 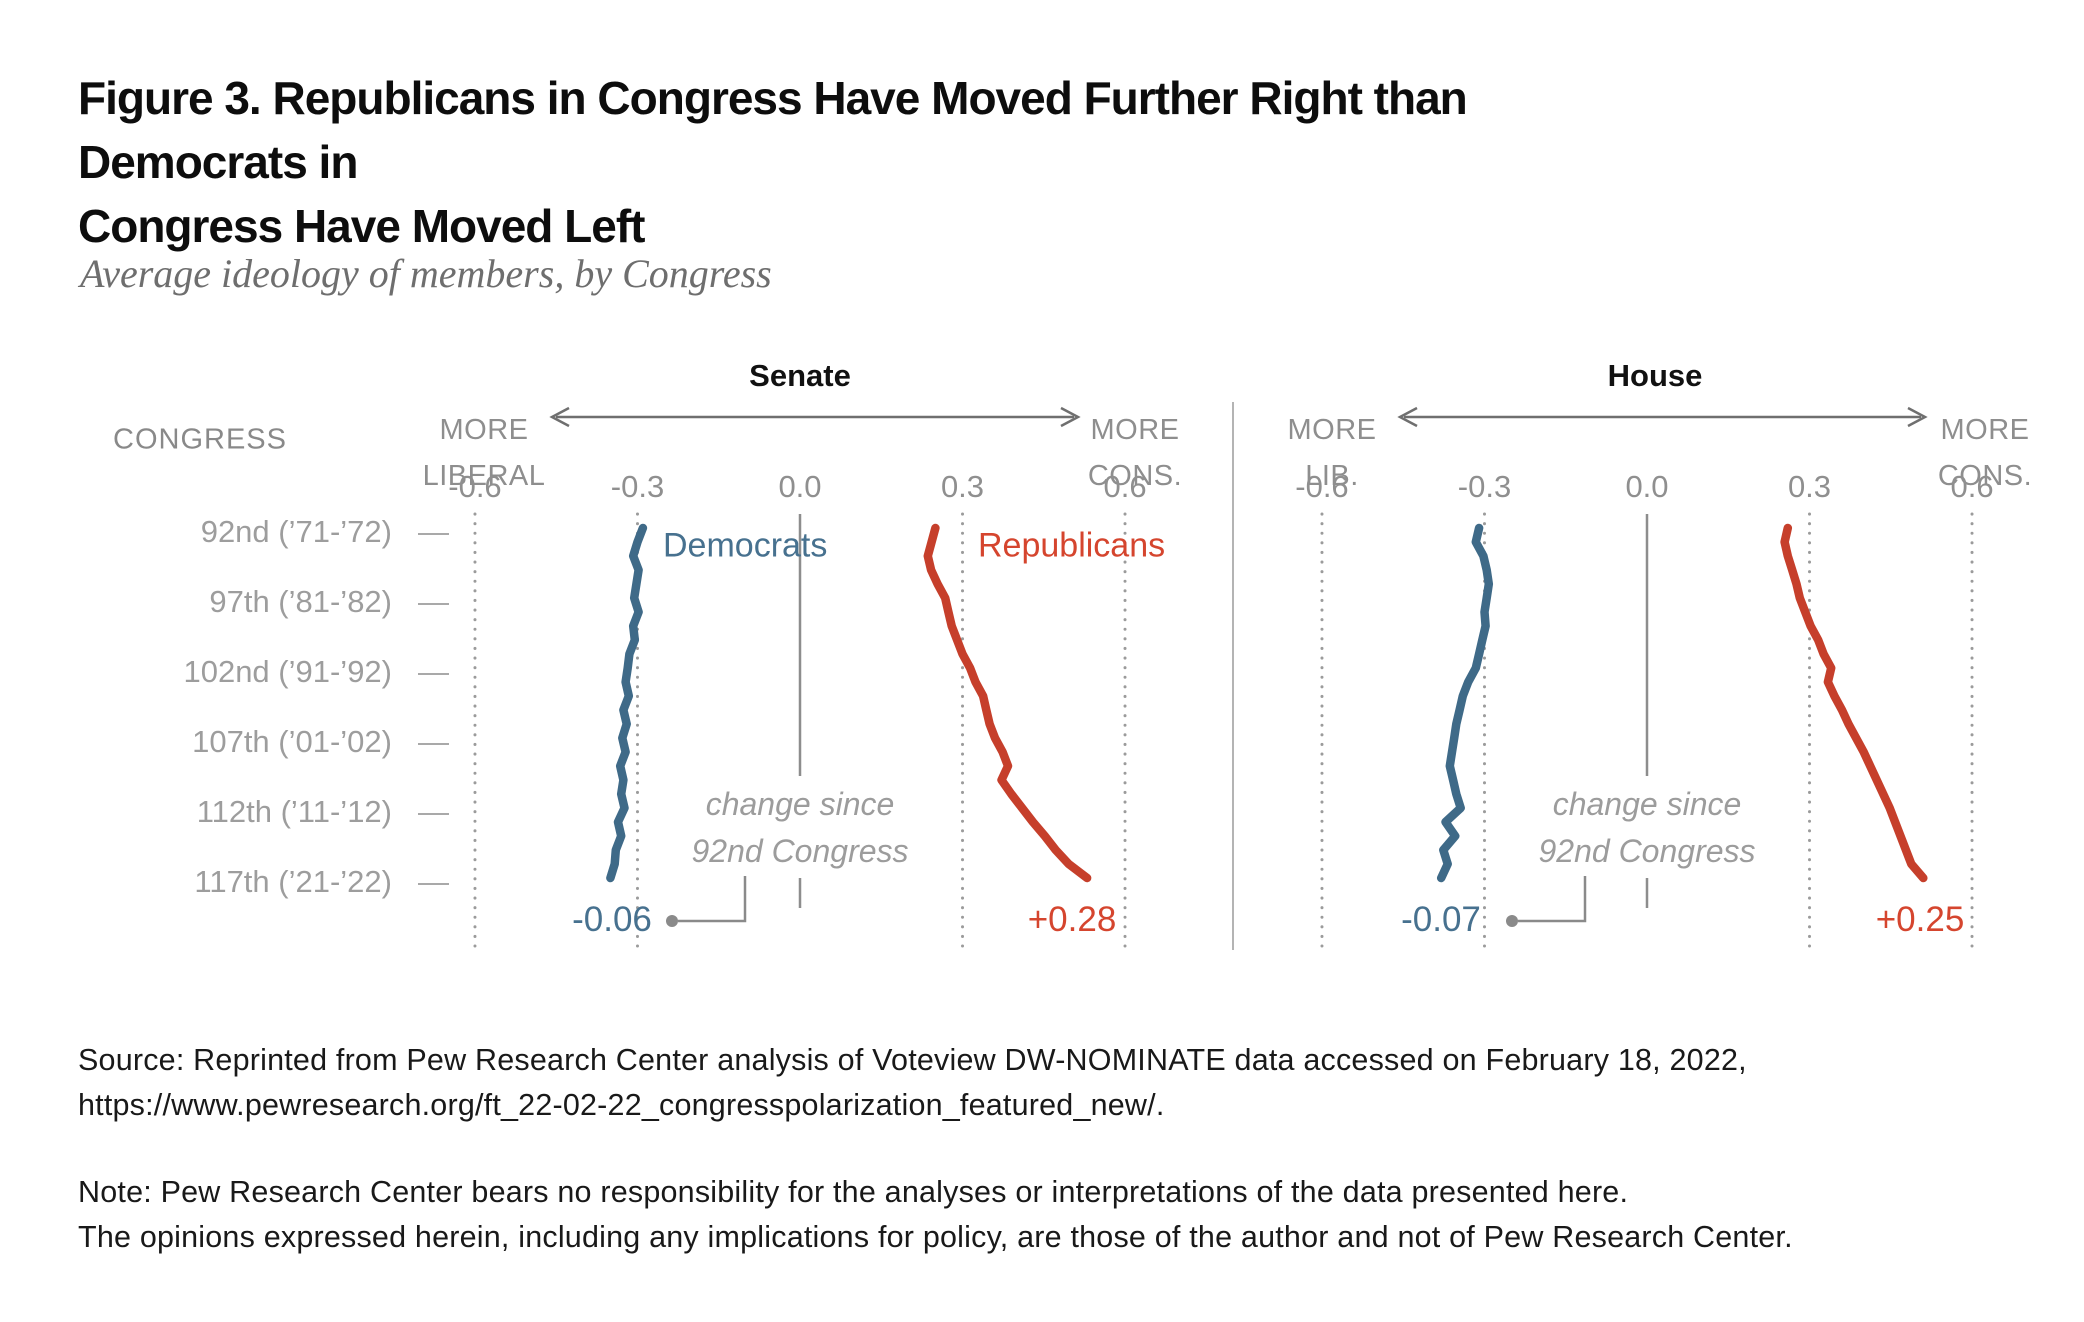 What do you see at coordinates (1647, 486) in the screenshot?
I see `tick-label-house-0.0: 0.0` at bounding box center [1647, 486].